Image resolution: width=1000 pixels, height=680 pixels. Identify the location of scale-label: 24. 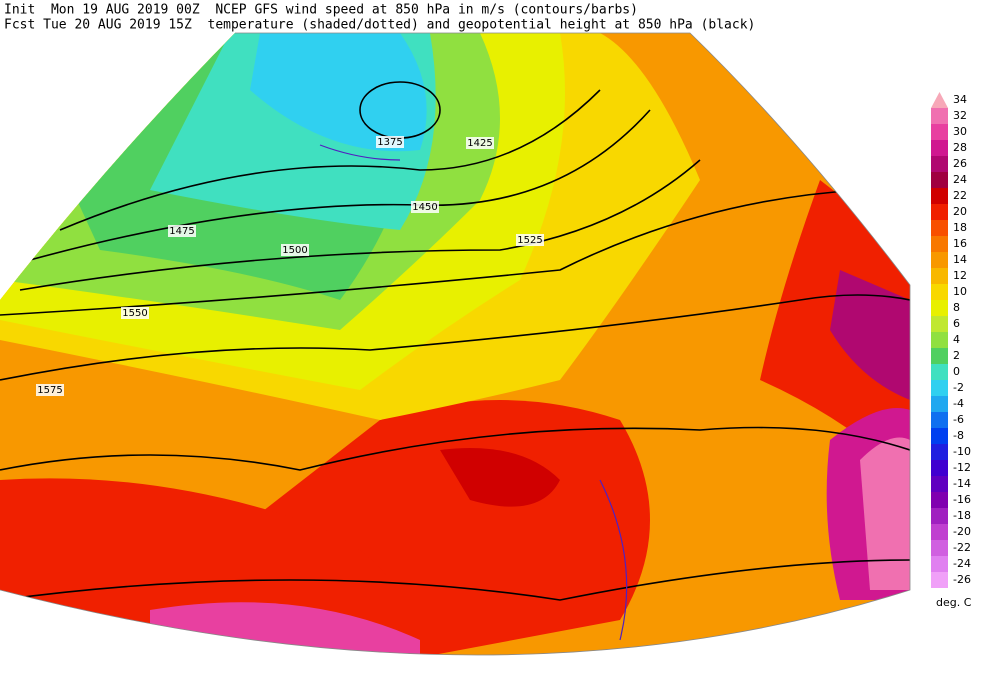
(960, 179).